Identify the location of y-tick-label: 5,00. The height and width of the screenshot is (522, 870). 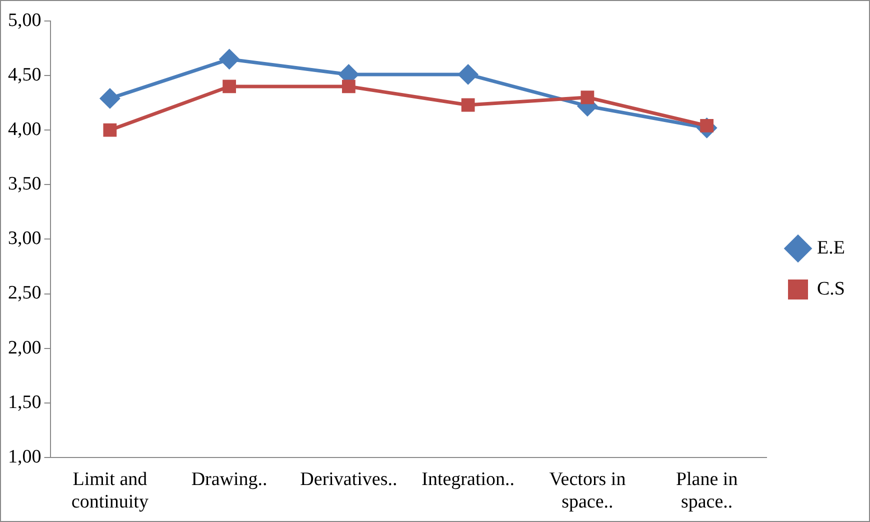
(25, 20).